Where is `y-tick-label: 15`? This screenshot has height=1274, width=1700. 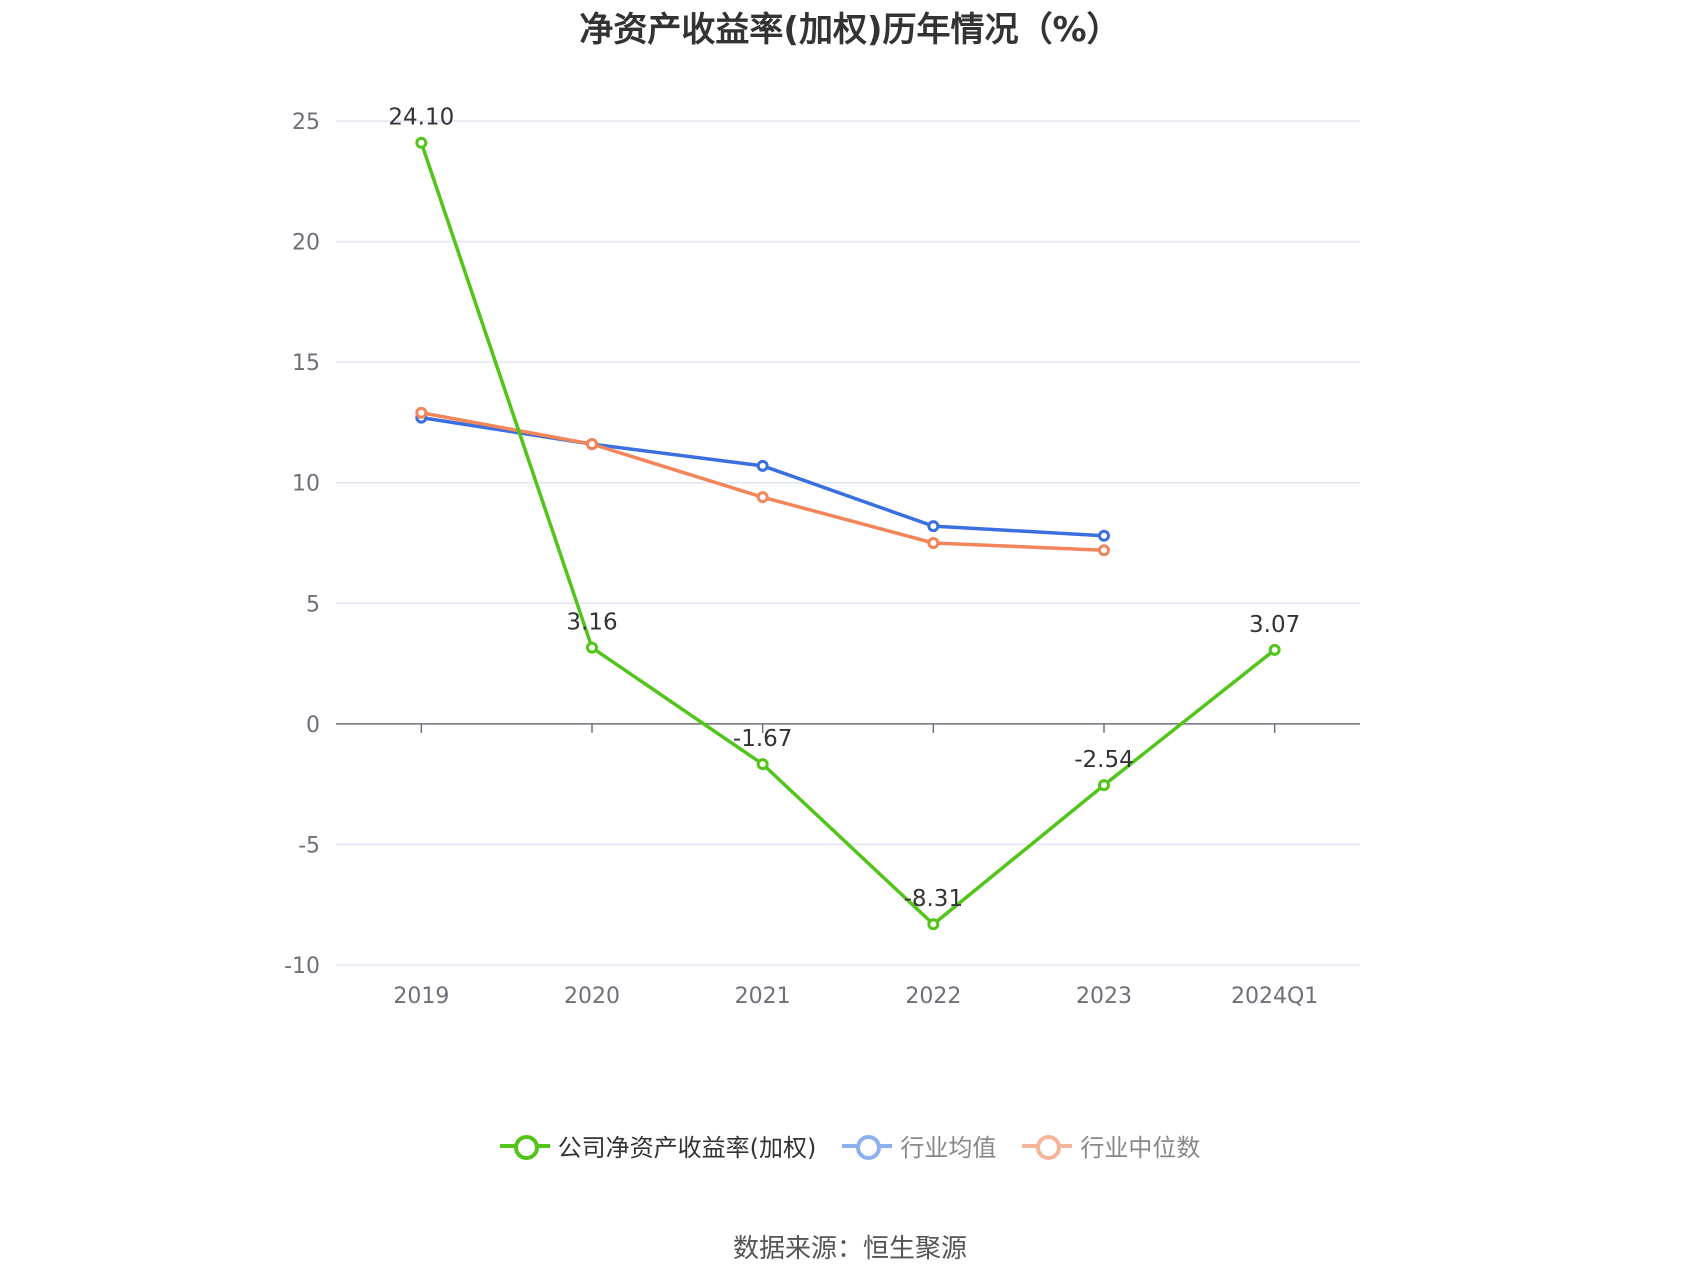
y-tick-label: 15 is located at coordinates (306, 363).